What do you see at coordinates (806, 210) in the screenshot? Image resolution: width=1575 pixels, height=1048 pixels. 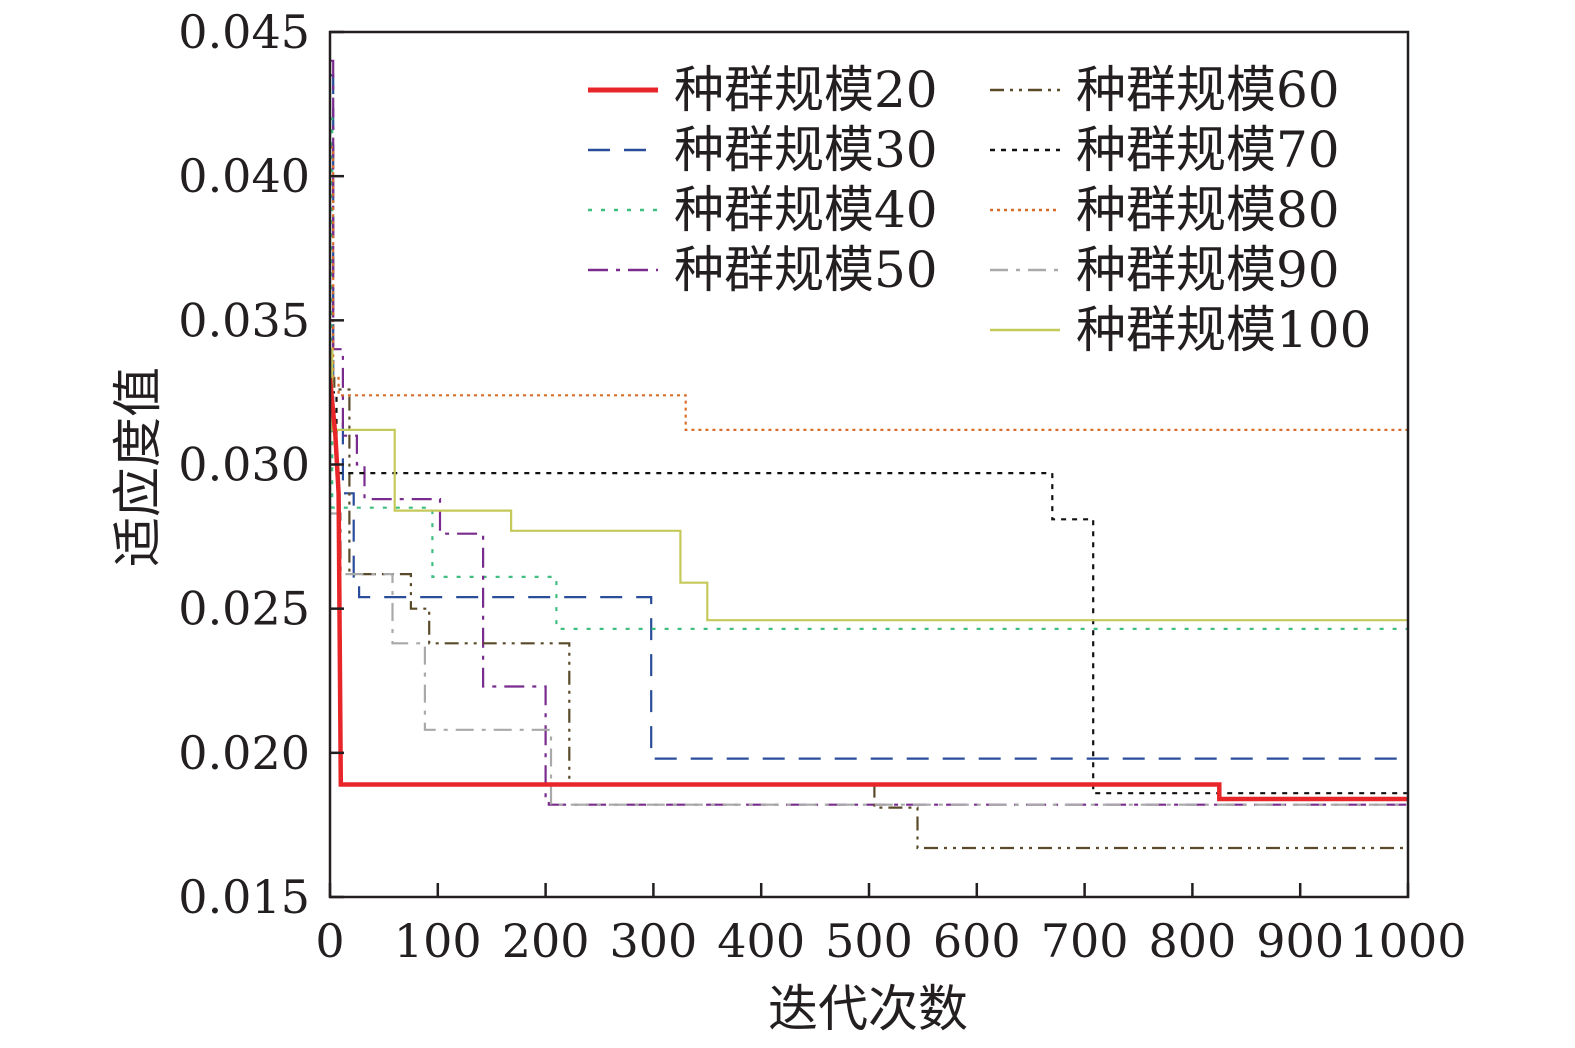 I see `legend-label-3: 种群规模40` at bounding box center [806, 210].